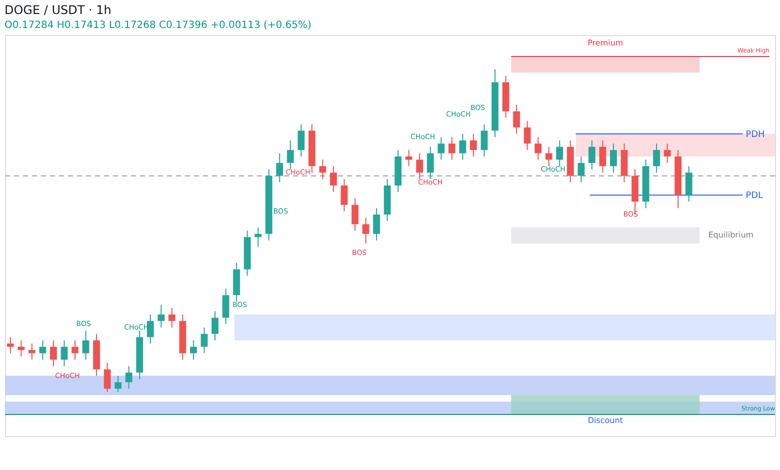 The height and width of the screenshot is (470, 780). What do you see at coordinates (158, 25) in the screenshot?
I see `chart-subtitle: O0.17284 H0.17413 L0.17268 C0.17396 +0.00113 (+0.65%)` at bounding box center [158, 25].